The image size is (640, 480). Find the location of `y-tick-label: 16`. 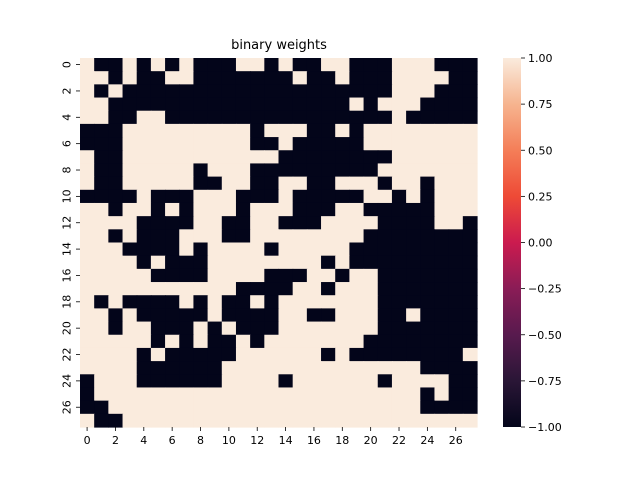

y-tick-label: 16 is located at coordinates (67, 275).